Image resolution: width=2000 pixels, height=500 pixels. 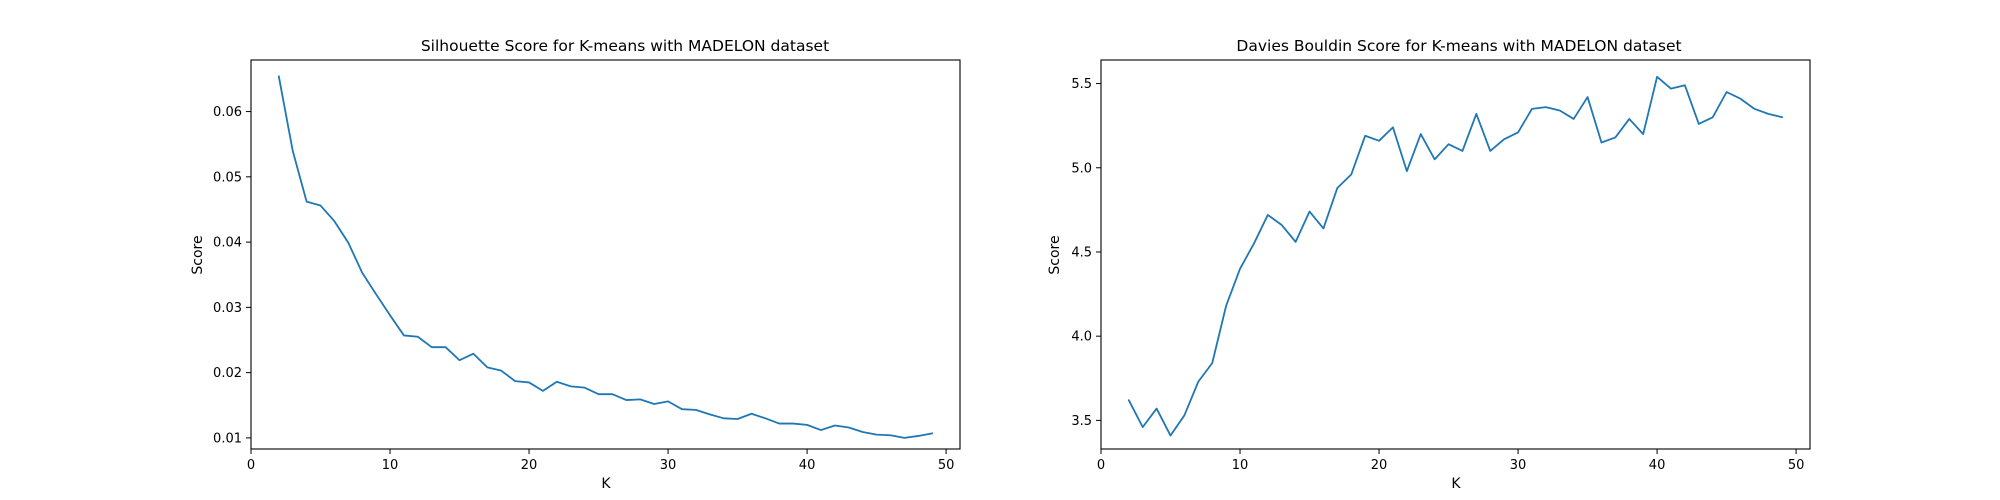 What do you see at coordinates (1081, 337) in the screenshot?
I see `y-tick-label: 4.0` at bounding box center [1081, 337].